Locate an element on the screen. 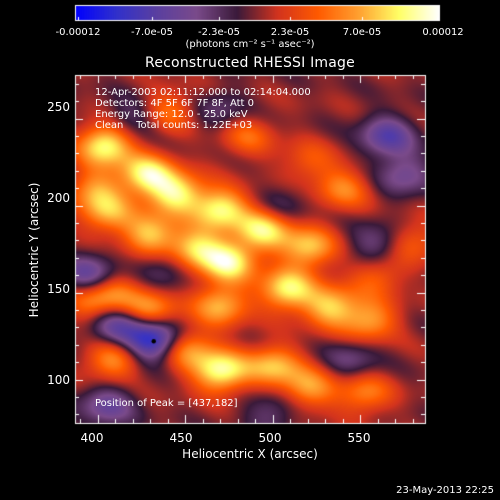 This screenshot has height=500, width=500. colorbar-tick-2: -2.3e-05 is located at coordinates (219, 32).